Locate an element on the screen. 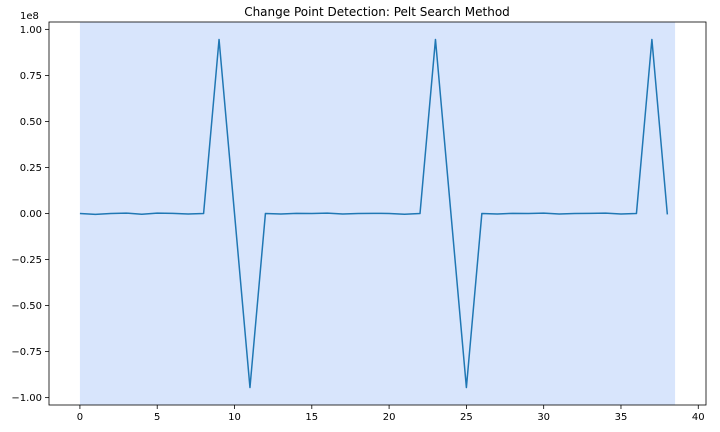 The width and height of the screenshot is (720, 432). x-tick-label: 20 is located at coordinates (389, 417).